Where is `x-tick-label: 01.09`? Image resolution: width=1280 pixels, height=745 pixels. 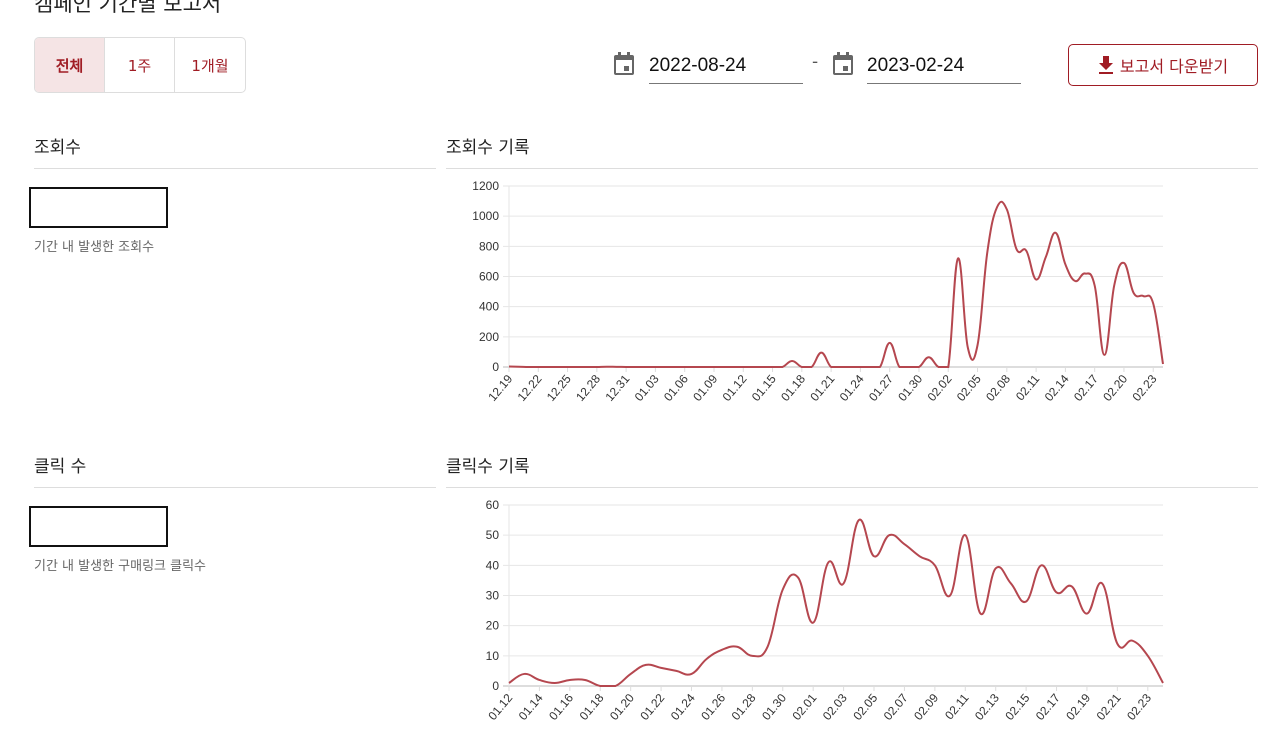
x-tick-label: 01.09 is located at coordinates (705, 388).